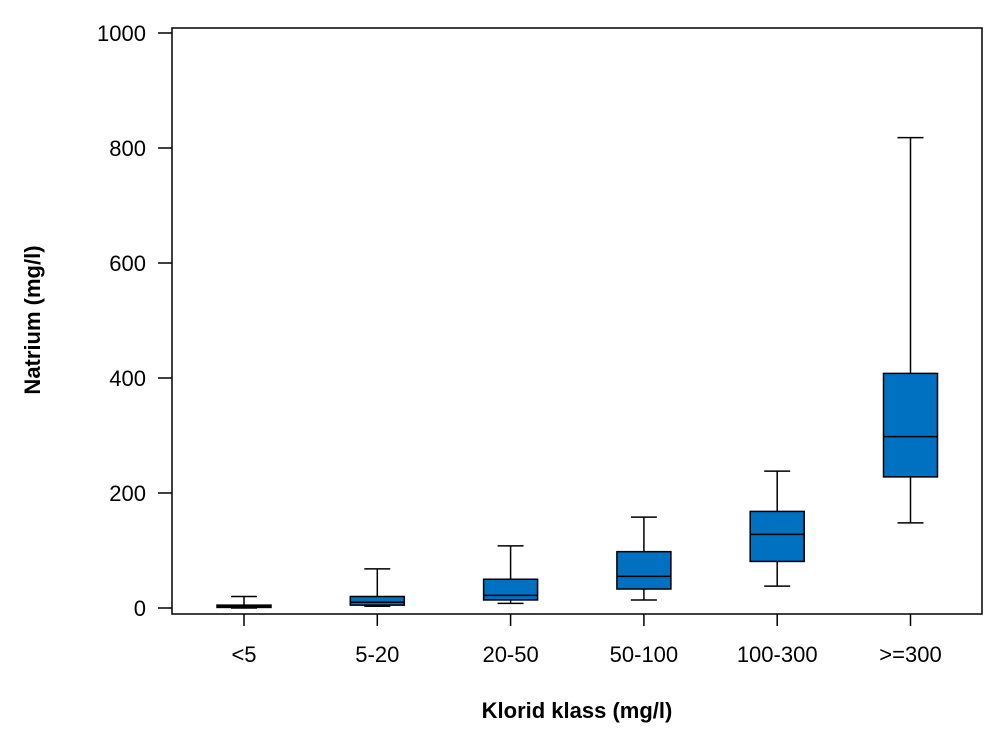  I want to click on y-axis: 0 200 400 600 800 1000, so click(134, 321).